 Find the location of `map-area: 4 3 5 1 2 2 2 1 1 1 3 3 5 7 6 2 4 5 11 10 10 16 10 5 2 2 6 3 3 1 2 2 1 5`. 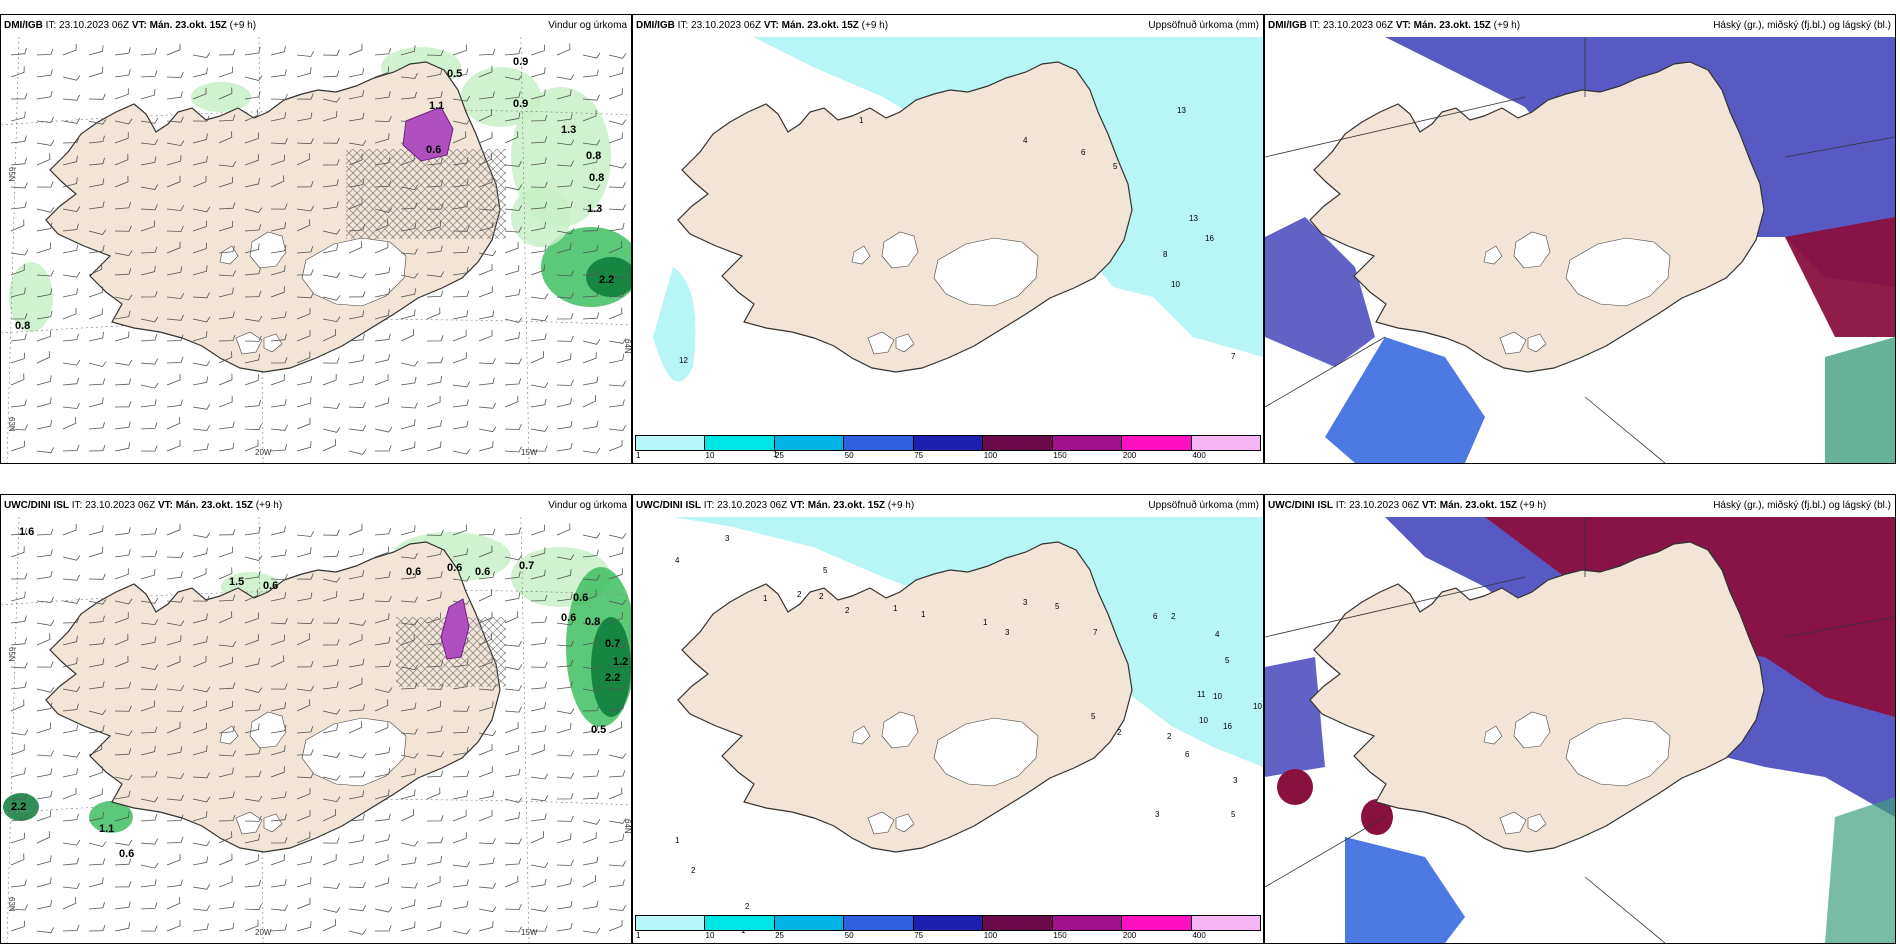

map-area: 4 3 5 1 2 2 2 1 1 1 3 3 5 7 6 2 4 5 11 10 10 16 10 5 2 2 6 3 3 1 2 2 1 5 is located at coordinates (948, 730).